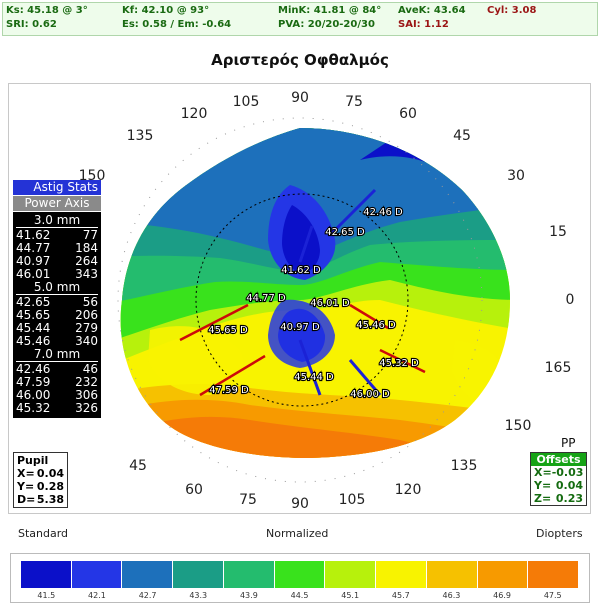 This screenshot has width=600, height=608. Describe the element at coordinates (330, 303) in the screenshot. I see `label-46-01: 46.01 D` at that location.